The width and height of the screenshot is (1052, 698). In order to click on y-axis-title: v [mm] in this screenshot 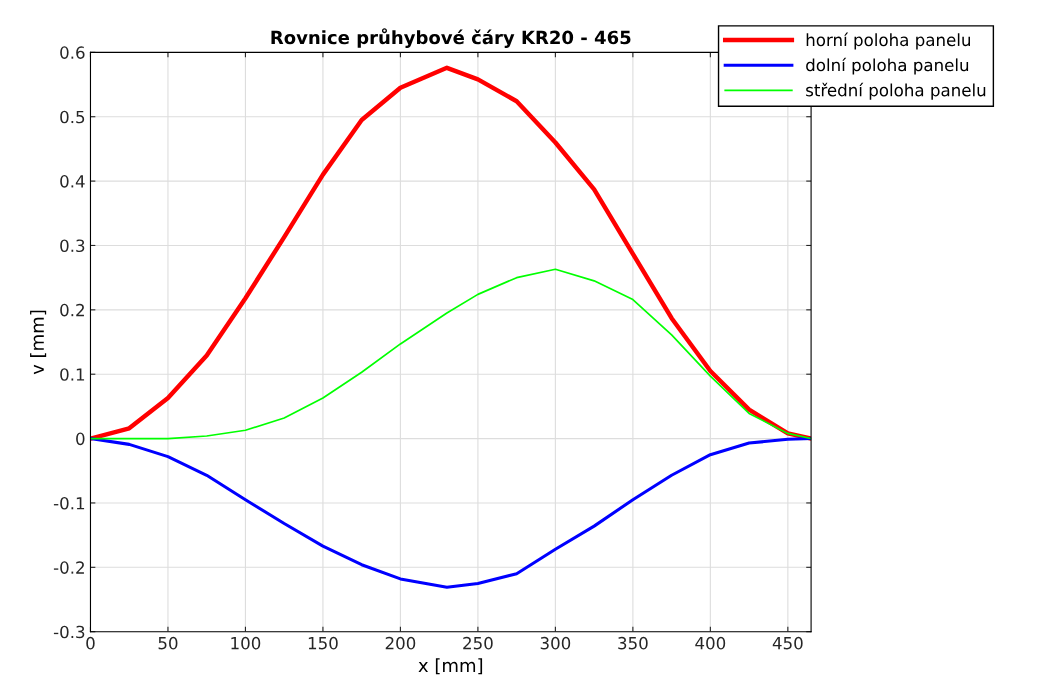, I will do `click(38, 342)`.